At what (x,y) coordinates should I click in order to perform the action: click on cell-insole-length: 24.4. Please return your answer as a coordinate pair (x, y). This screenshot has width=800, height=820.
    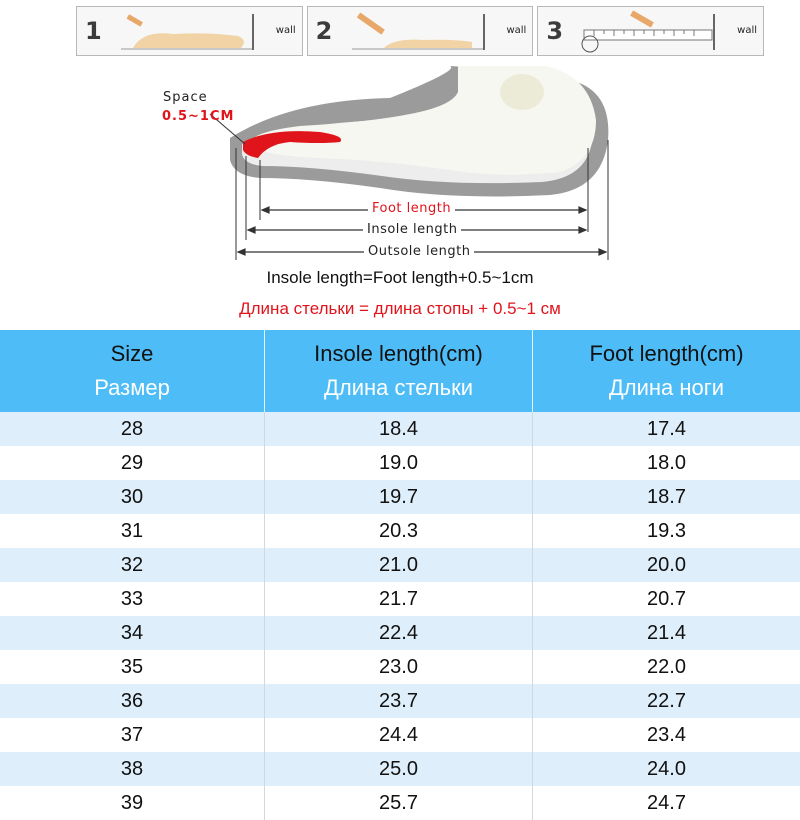
    Looking at the image, I should click on (399, 735).